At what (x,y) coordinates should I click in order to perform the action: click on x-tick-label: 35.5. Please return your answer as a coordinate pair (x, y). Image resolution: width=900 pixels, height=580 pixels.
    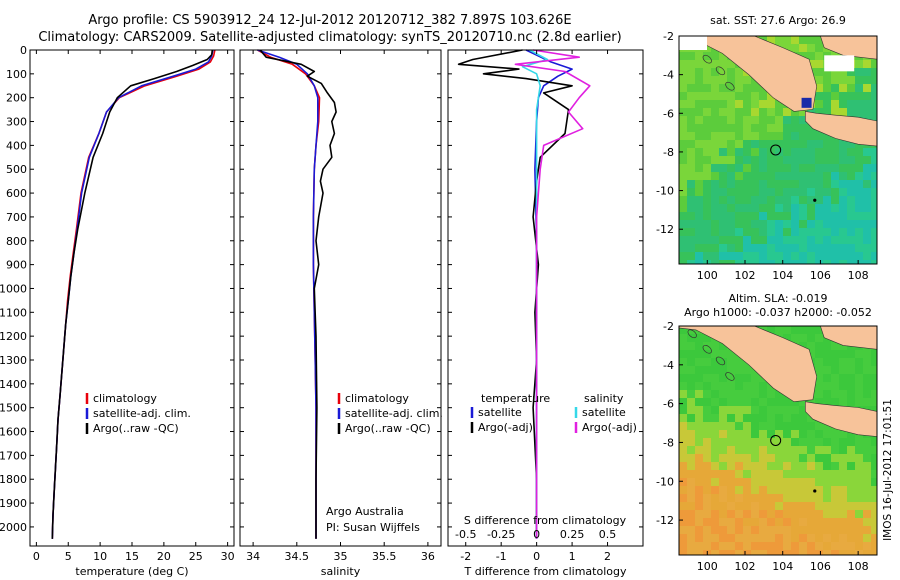
    Looking at the image, I should click on (384, 556).